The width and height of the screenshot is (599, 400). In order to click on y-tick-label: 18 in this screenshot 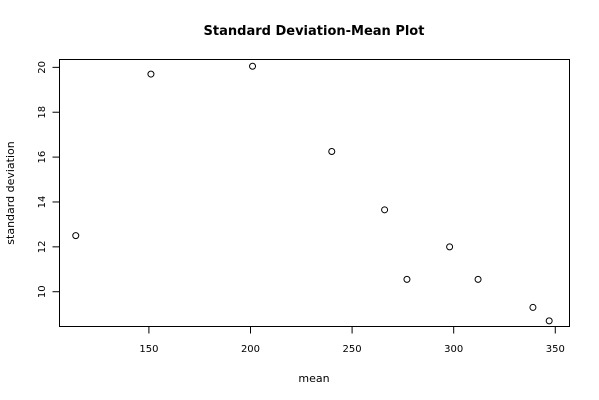, I will do `click(42, 112)`.